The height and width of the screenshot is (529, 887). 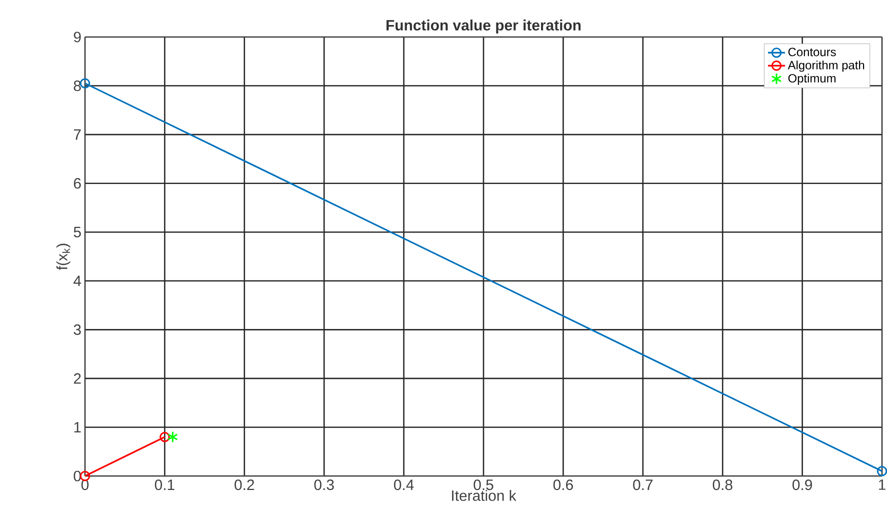 I want to click on x-tick-label: 0.3, so click(x=324, y=485).